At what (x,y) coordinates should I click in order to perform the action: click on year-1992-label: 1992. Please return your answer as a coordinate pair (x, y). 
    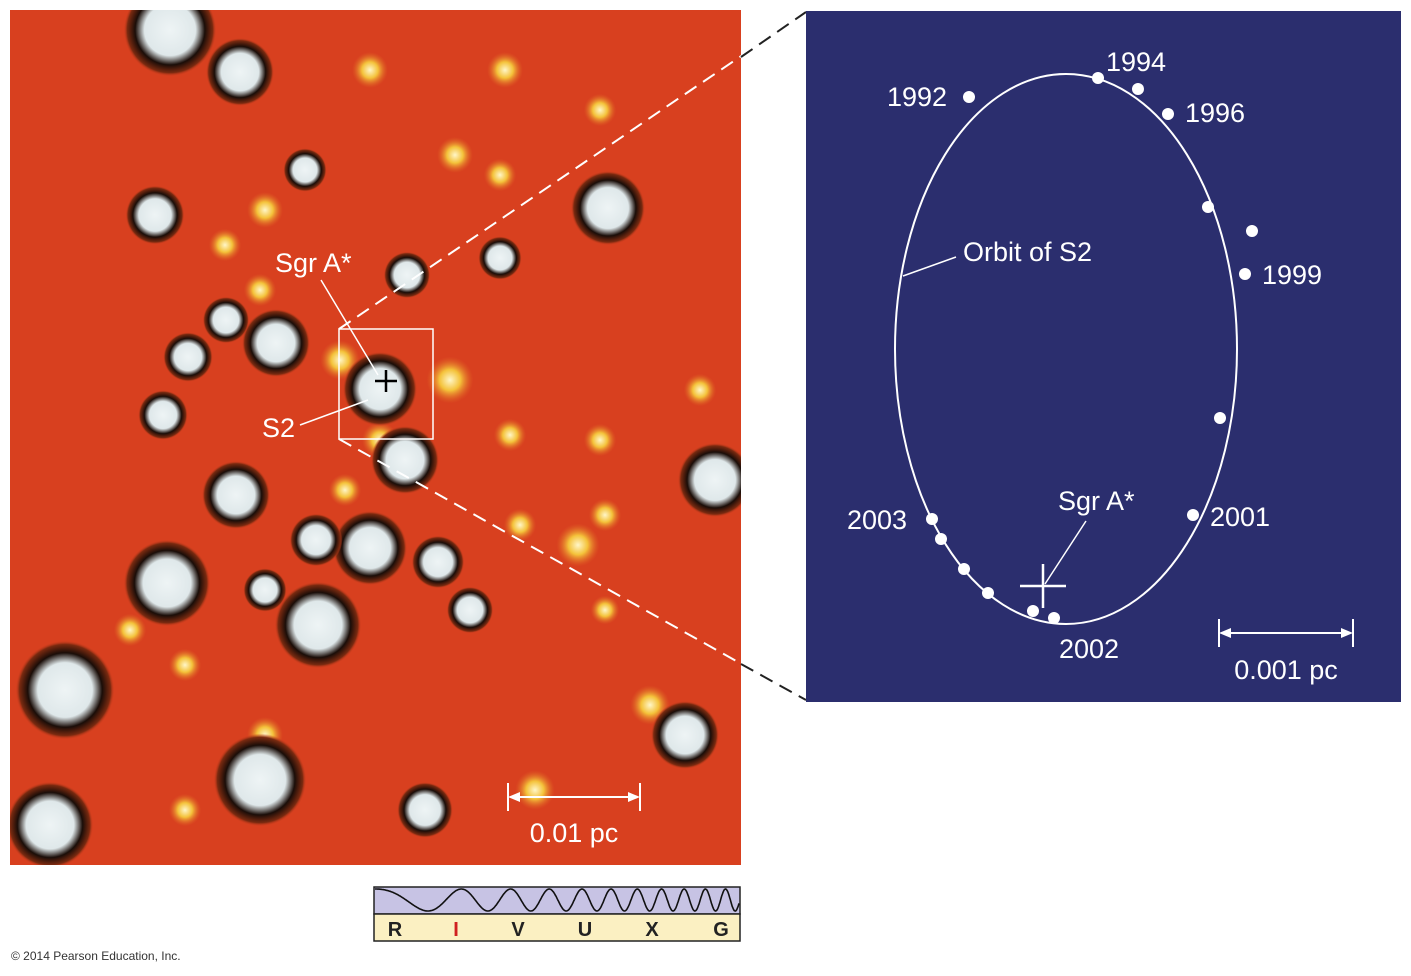
    Looking at the image, I should click on (917, 97).